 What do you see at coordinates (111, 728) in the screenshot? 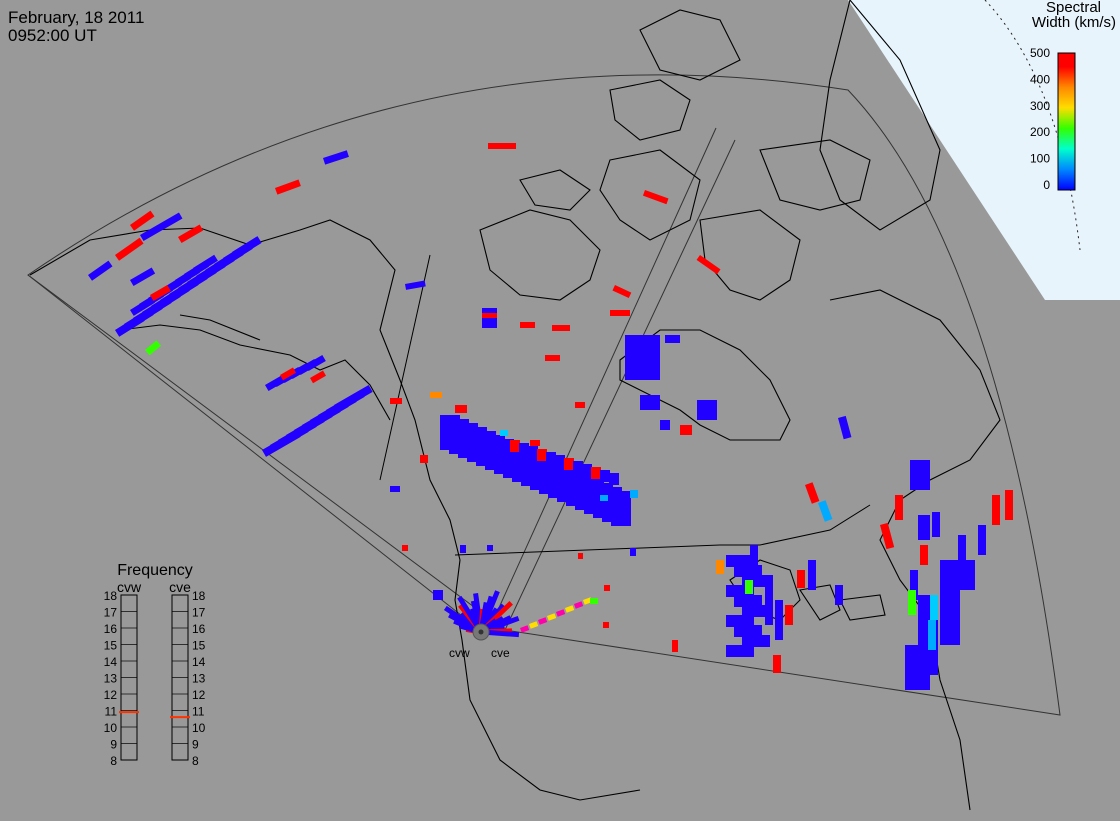
I see `frequency-scale-left-label: 10` at bounding box center [111, 728].